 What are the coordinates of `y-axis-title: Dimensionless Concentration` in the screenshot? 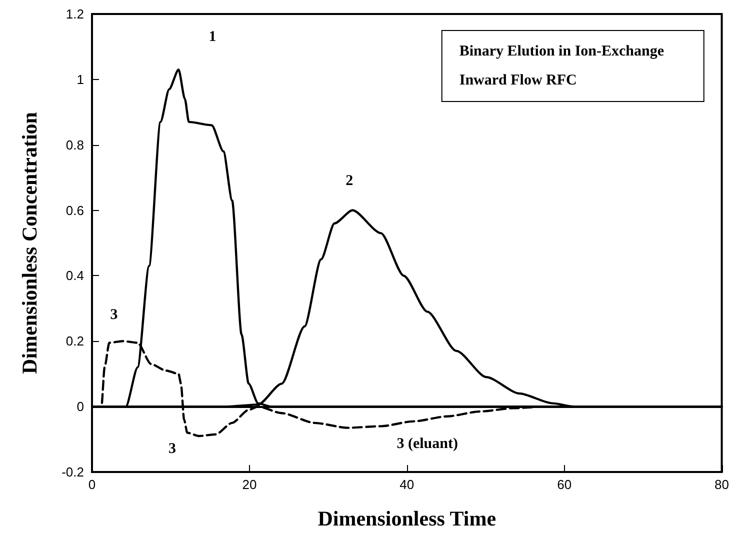 It's located at (30, 243).